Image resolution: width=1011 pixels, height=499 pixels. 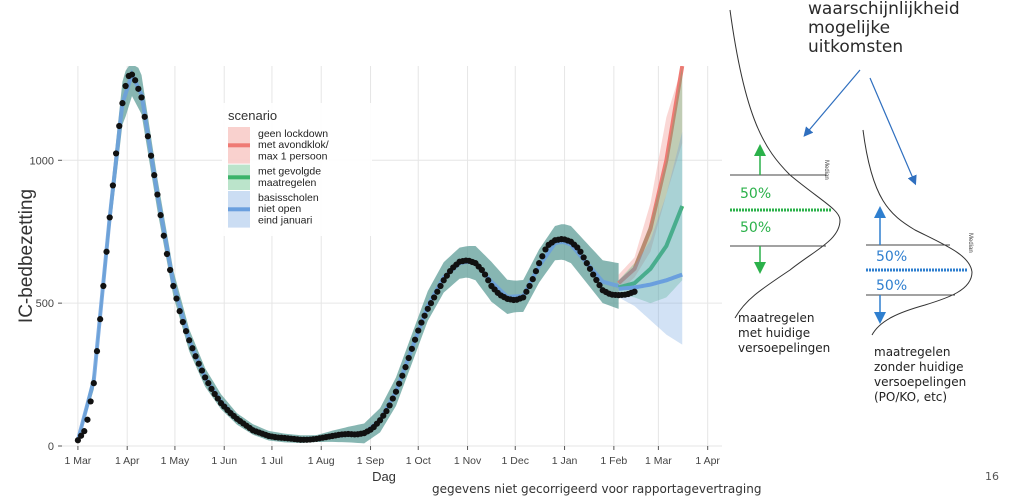 I want to click on x-tick-label: 1 Feb, so click(x=613, y=461).